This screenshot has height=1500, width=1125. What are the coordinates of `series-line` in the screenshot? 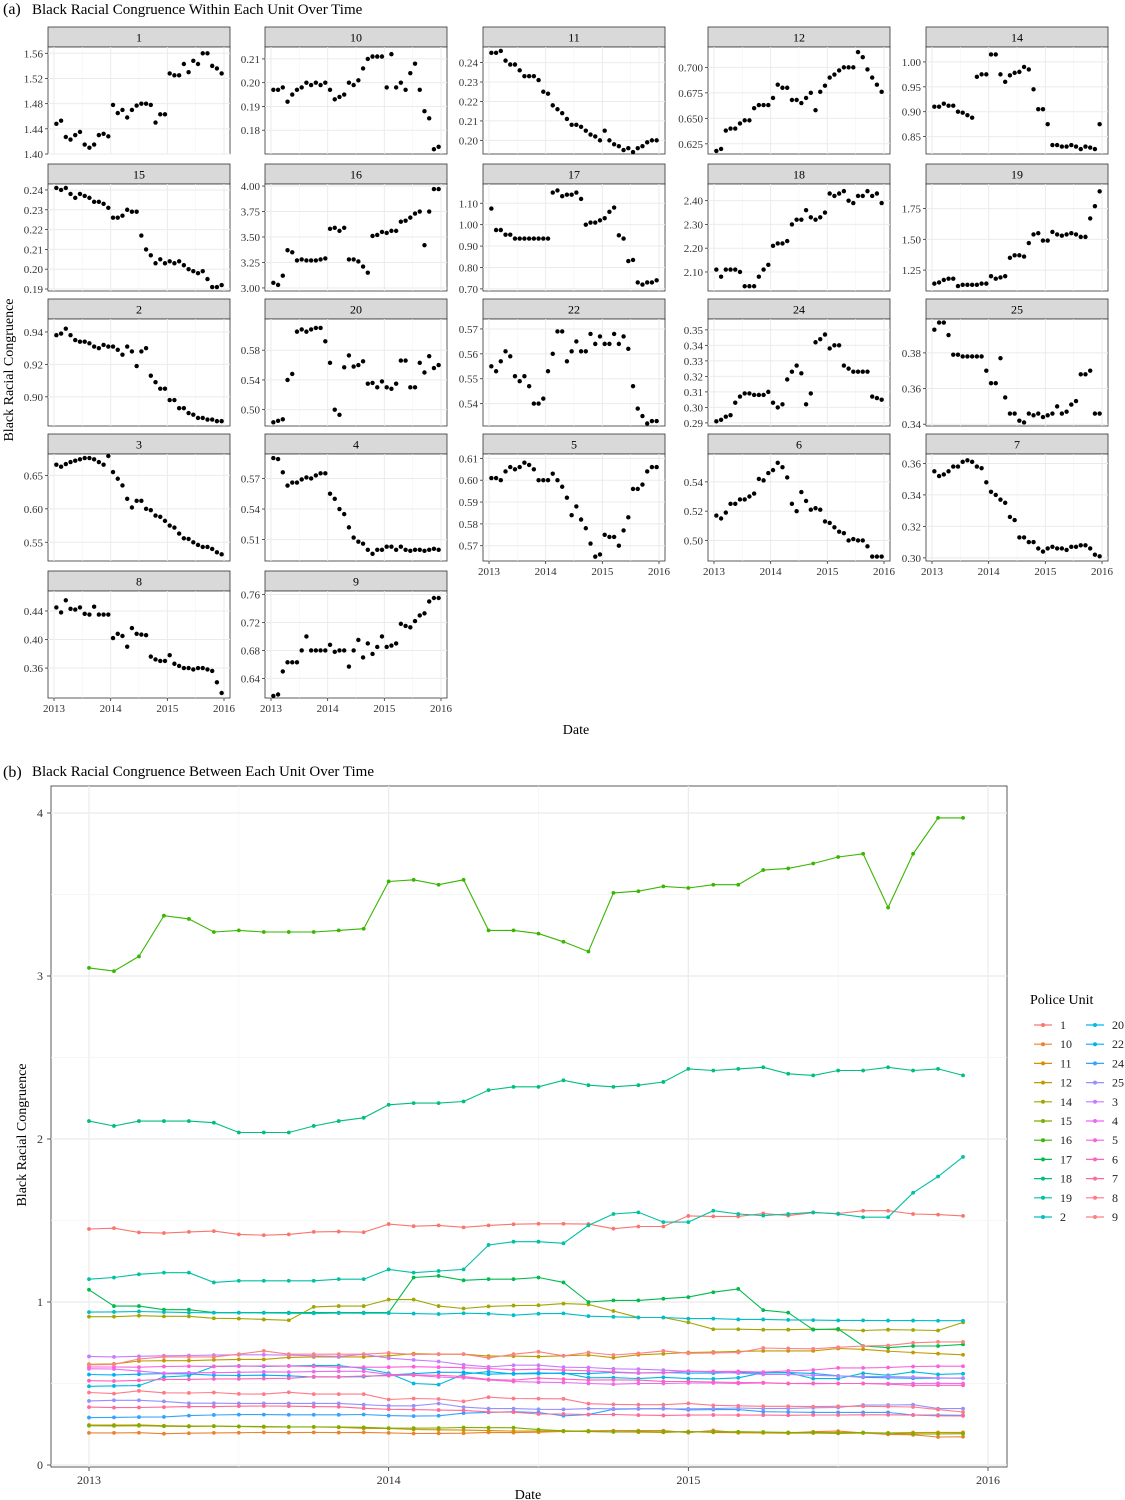 It's located at (526, 1433).